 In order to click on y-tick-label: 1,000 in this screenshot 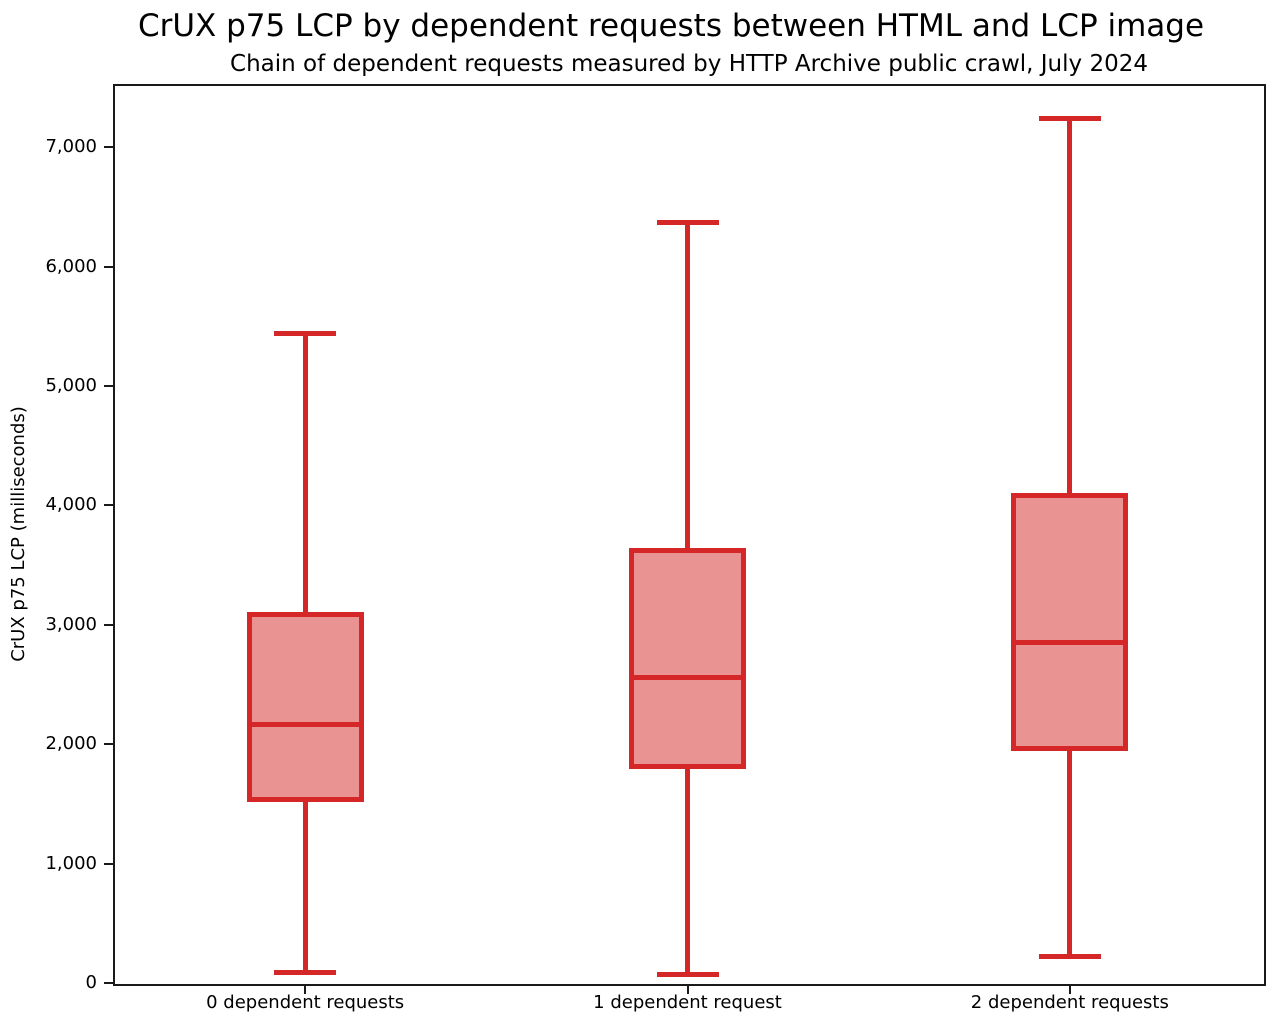, I will do `click(71, 863)`.